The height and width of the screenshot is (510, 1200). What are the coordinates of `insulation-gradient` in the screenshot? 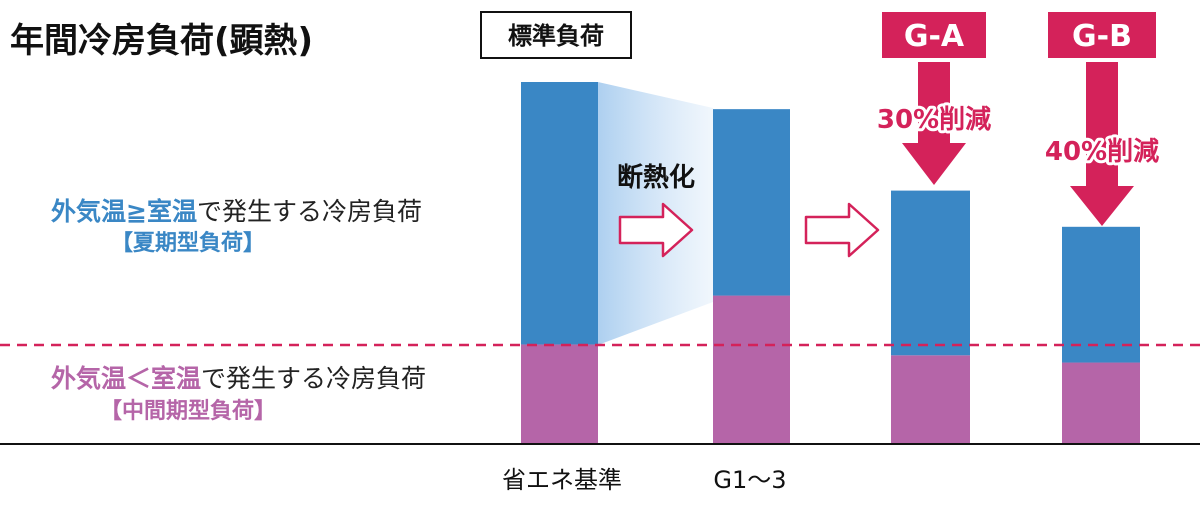 It's located at (655, 213).